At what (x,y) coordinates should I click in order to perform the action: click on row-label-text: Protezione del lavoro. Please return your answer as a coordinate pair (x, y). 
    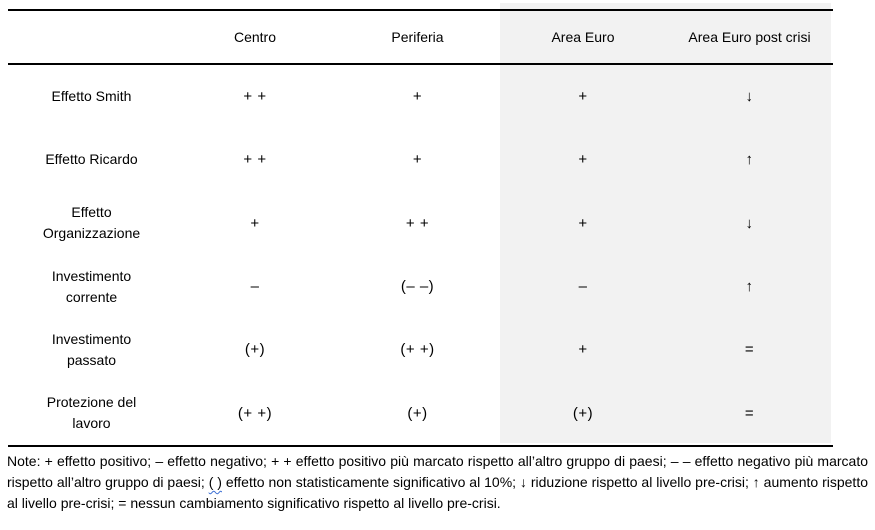
    Looking at the image, I should click on (91, 413).